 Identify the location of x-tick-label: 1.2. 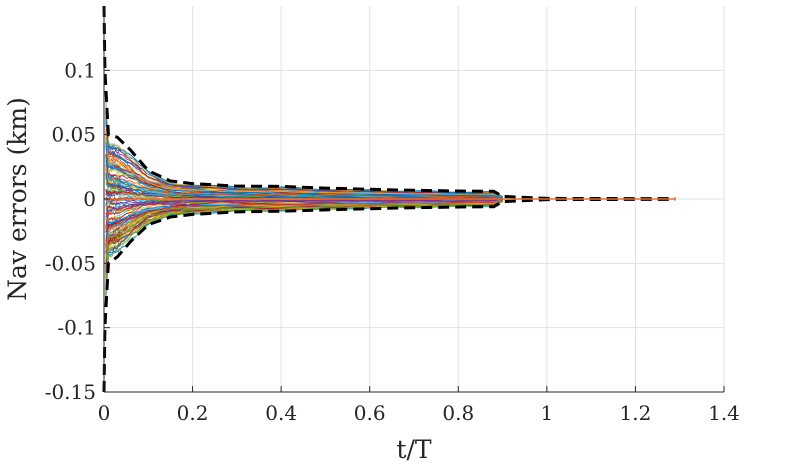
(636, 413).